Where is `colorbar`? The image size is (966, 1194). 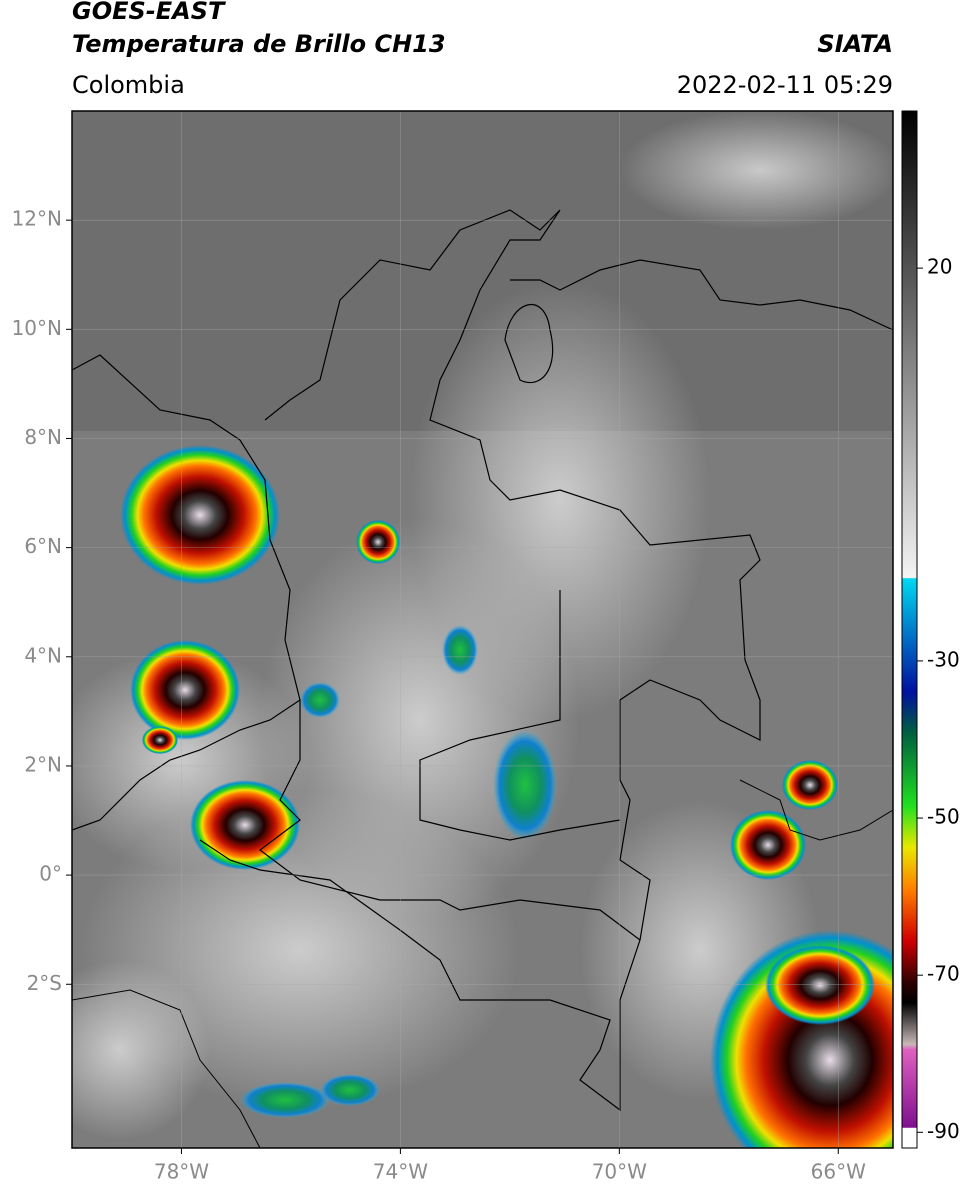 colorbar is located at coordinates (909, 629).